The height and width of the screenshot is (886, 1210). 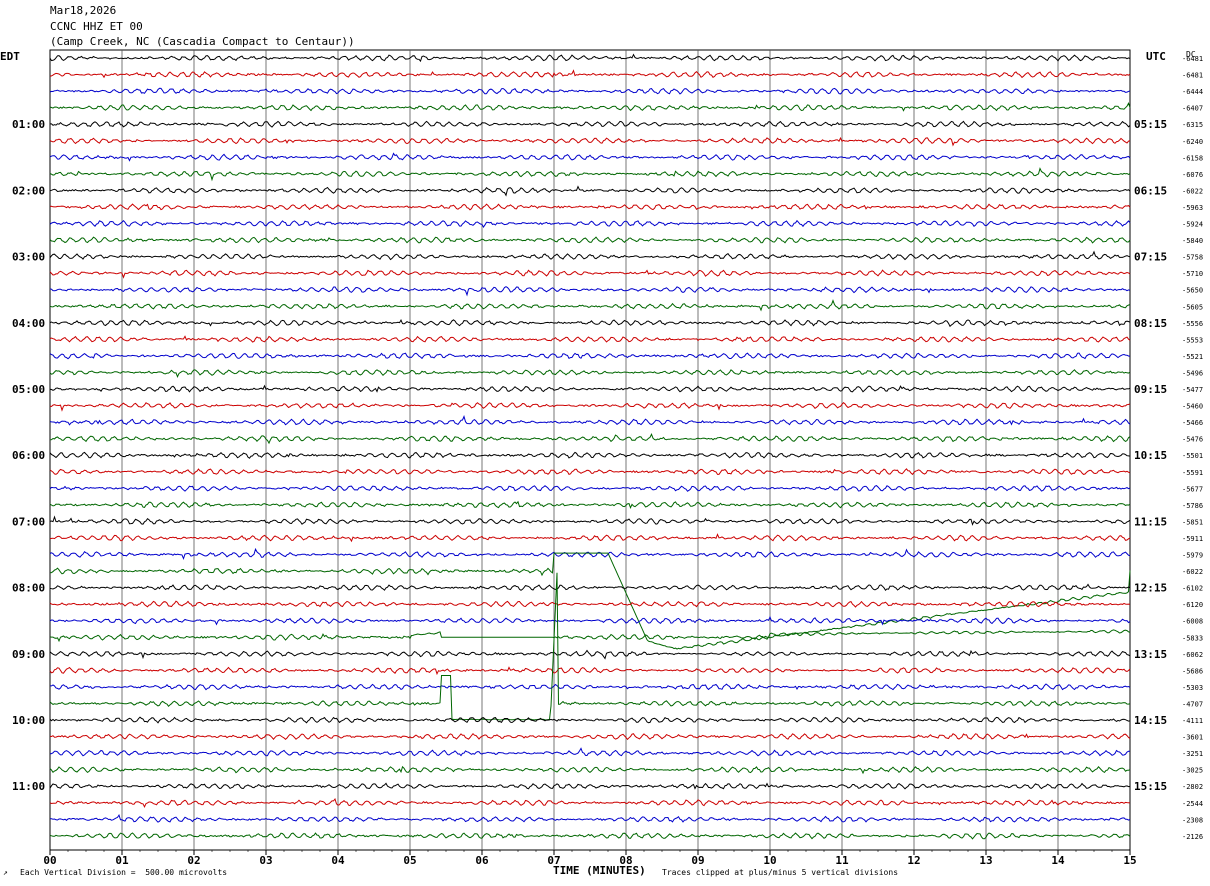 I want to click on left-hour-label: 03:00, so click(x=28, y=257).